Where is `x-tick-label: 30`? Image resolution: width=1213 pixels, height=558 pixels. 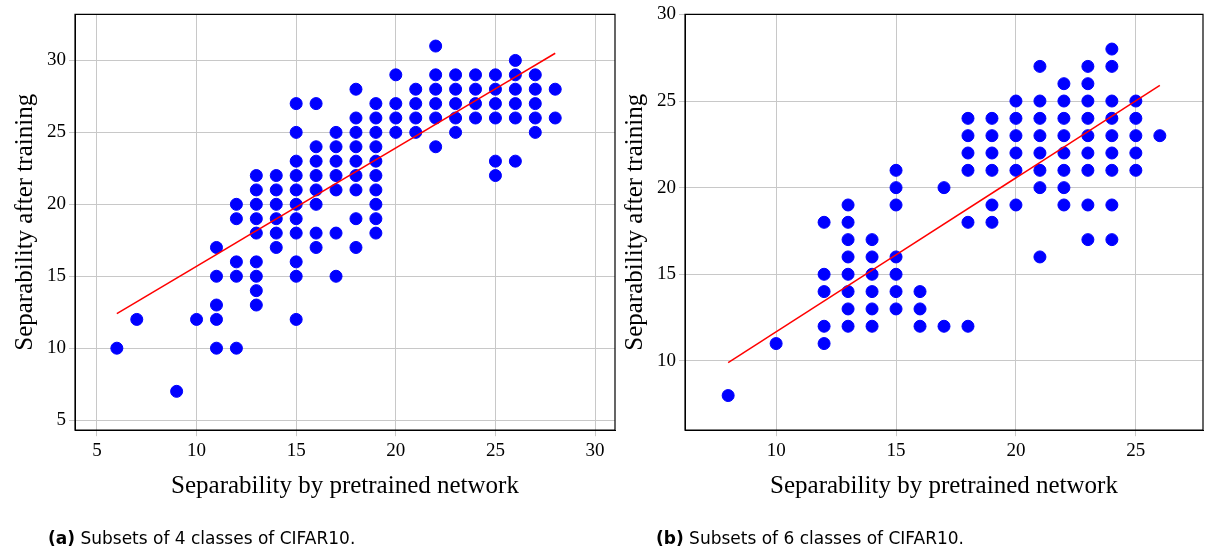
x-tick-label: 30 is located at coordinates (595, 449).